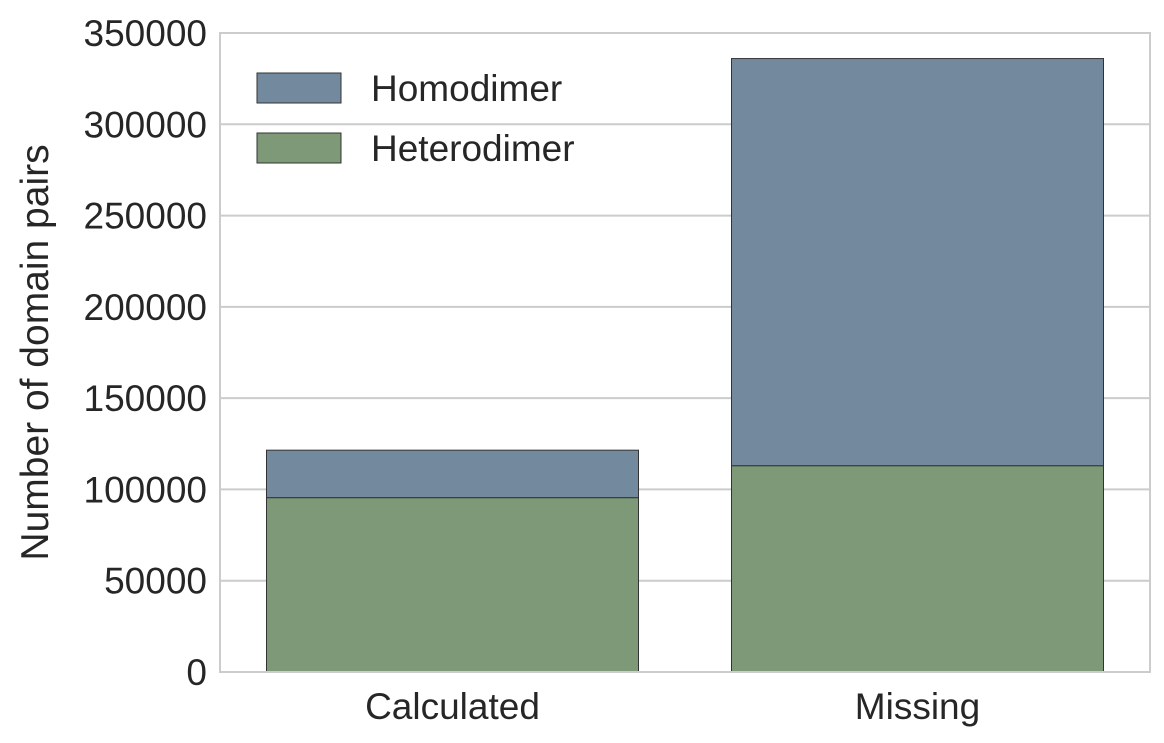  Describe the element at coordinates (917, 706) in the screenshot. I see `x-tick-label: Missing` at that location.